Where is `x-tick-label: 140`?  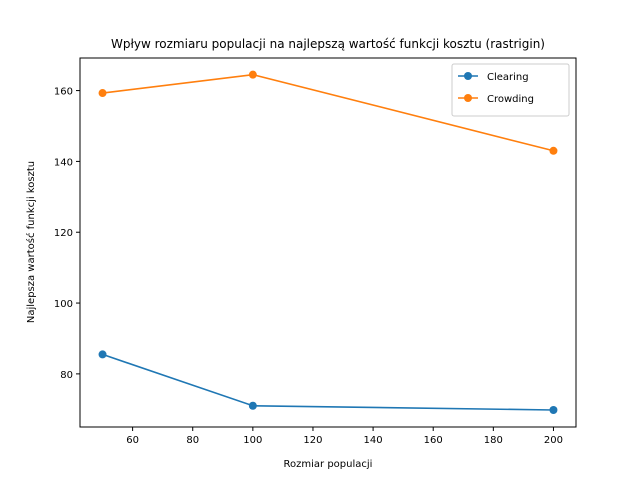
x-tick-label: 140 is located at coordinates (373, 440).